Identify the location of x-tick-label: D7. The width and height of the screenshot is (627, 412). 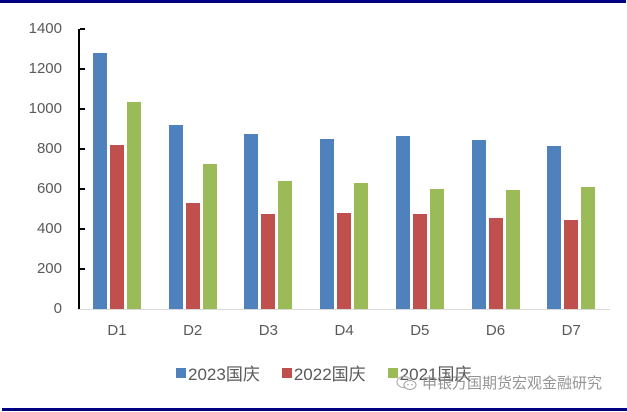
(571, 330).